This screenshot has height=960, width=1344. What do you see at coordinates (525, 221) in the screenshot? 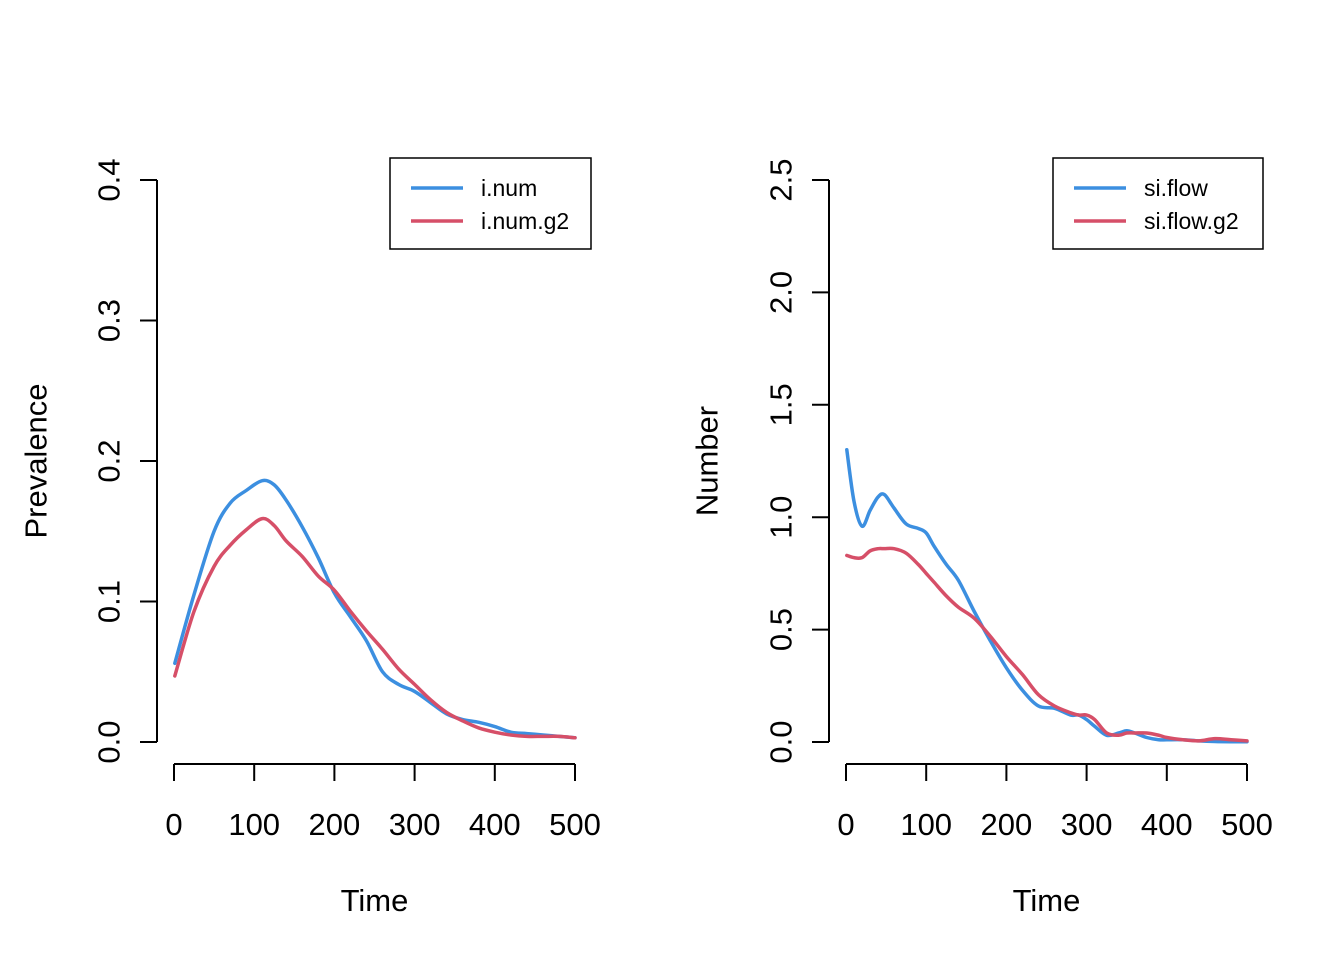
I see `legend-label: i.num.g2` at bounding box center [525, 221].